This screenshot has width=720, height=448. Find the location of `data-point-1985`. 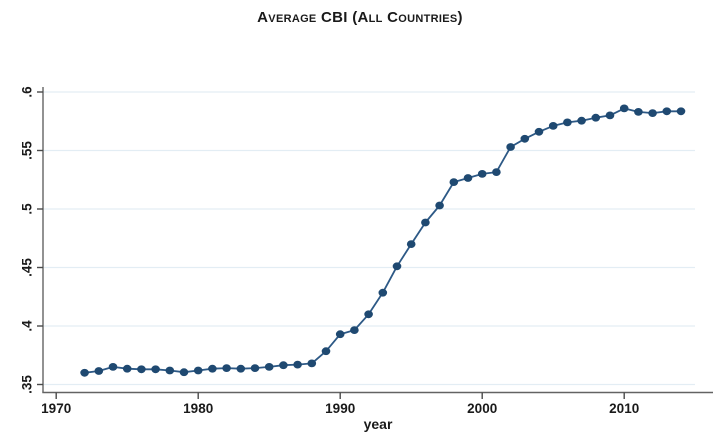

data-point-1985 is located at coordinates (269, 367).